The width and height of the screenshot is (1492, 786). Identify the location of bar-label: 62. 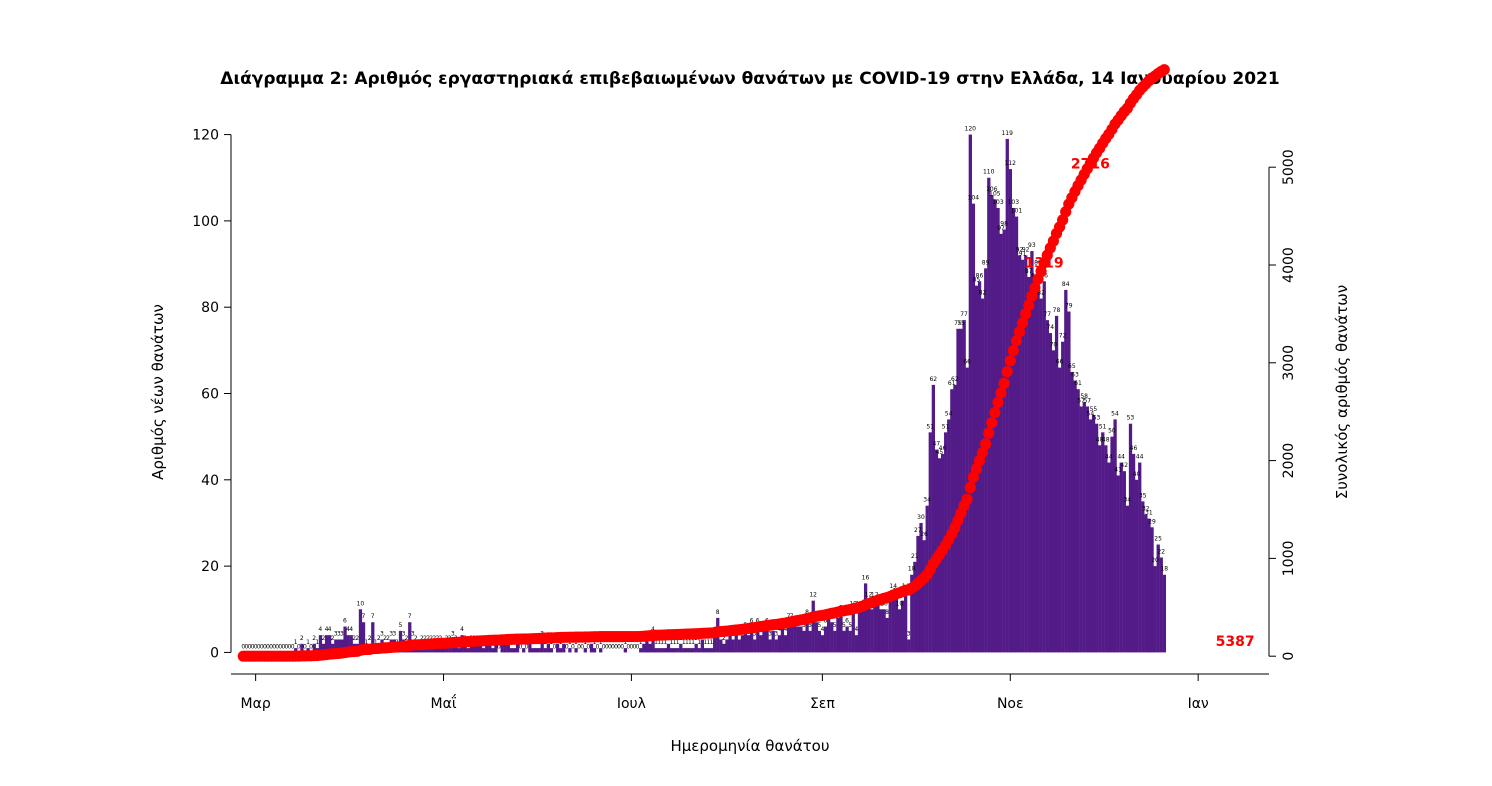
(933, 379).